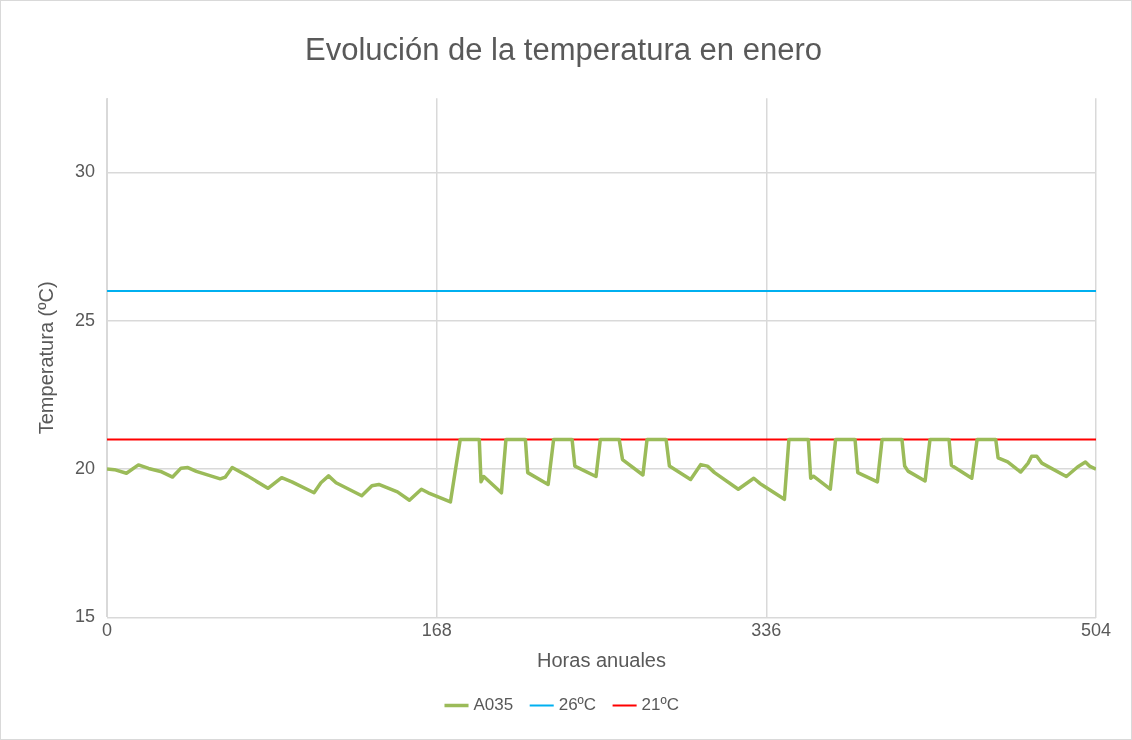  What do you see at coordinates (436, 630) in the screenshot?
I see `x-tick-label: 168` at bounding box center [436, 630].